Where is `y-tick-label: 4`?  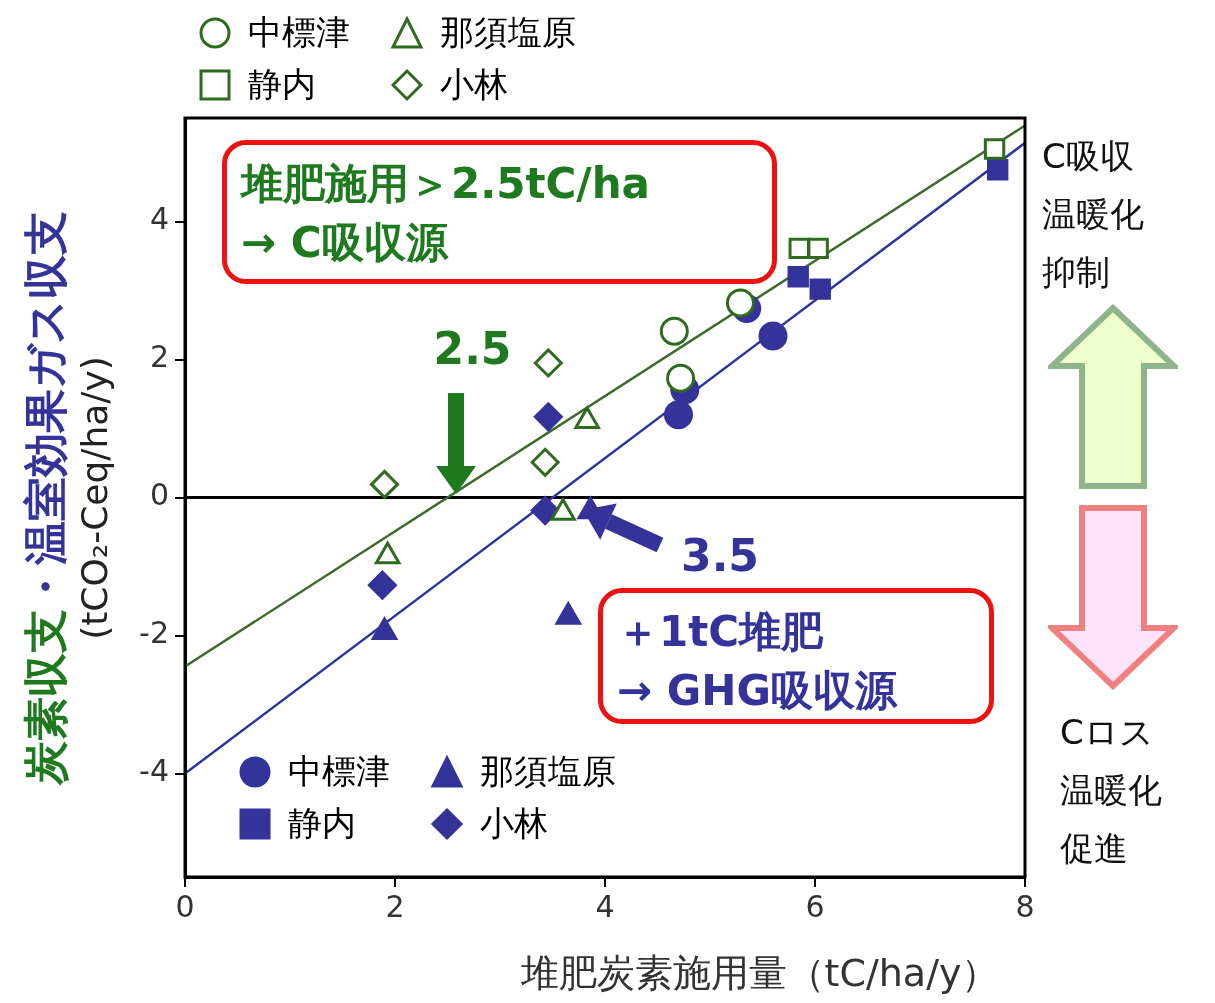 y-tick-label: 4 is located at coordinates (159, 219).